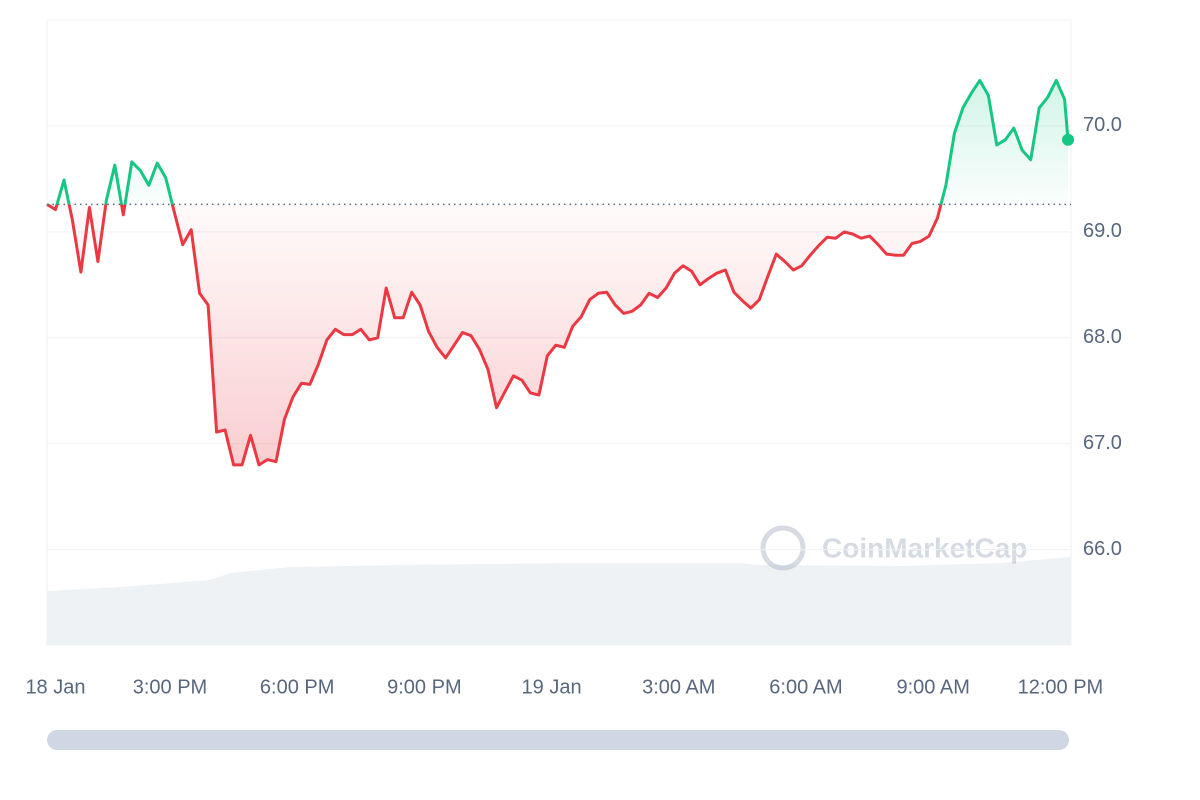 This screenshot has height=800, width=1200. Describe the element at coordinates (678, 687) in the screenshot. I see `x-tick-label: 3:00 AM` at that location.